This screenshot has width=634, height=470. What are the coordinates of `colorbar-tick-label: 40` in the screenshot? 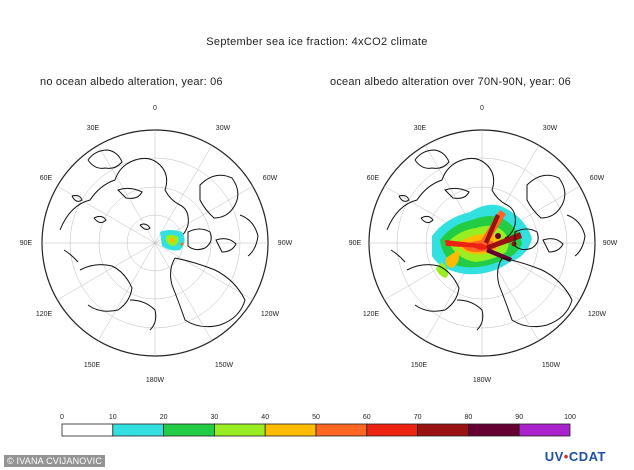 It's located at (265, 417).